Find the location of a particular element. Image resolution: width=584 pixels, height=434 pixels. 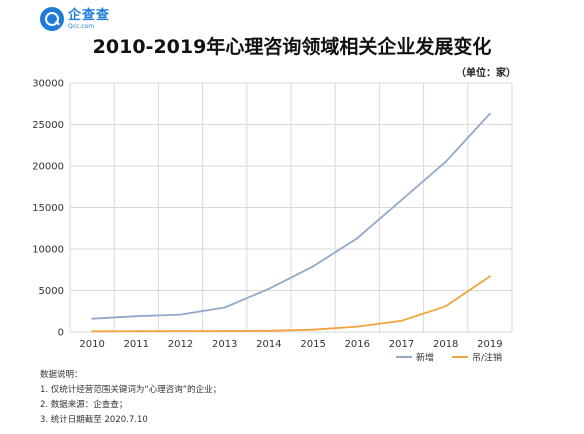

note-item-1: 1. 仅统计经营范围关键词为“心理咨询”的企业； is located at coordinates (131, 390).